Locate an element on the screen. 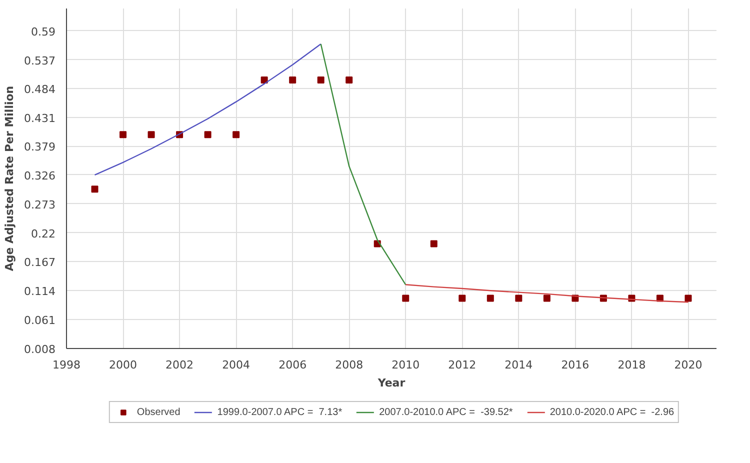  x-tick-label: 2008 is located at coordinates (349, 365).